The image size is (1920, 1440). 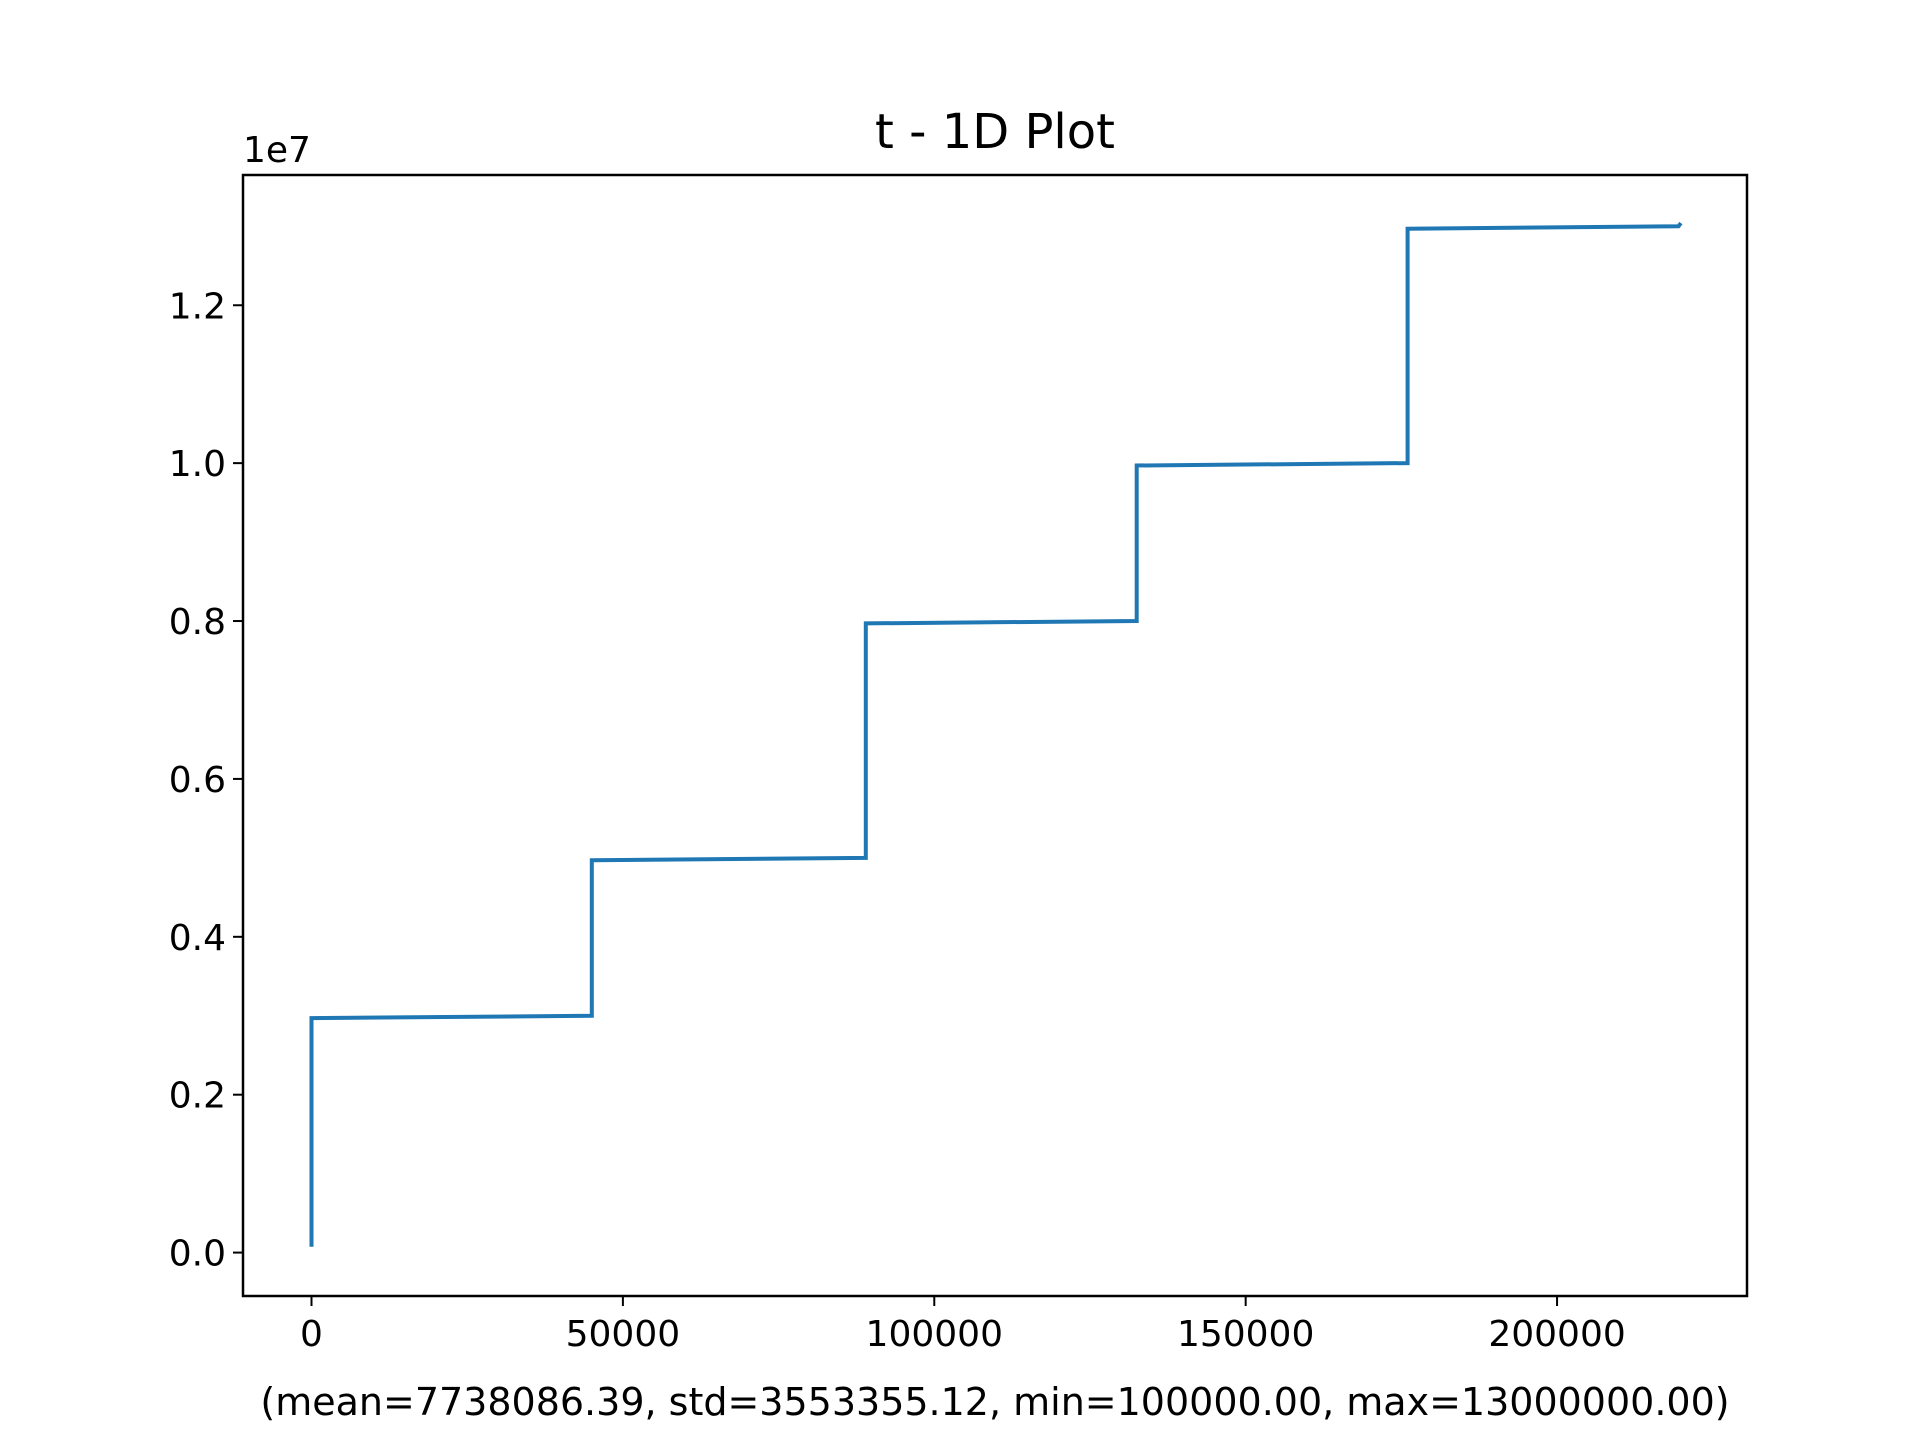 I want to click on y-tick-label: 0.6, so click(x=197, y=780).